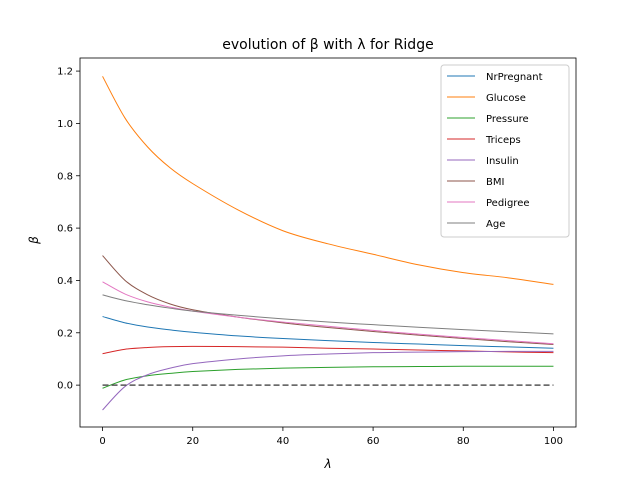  I want to click on series-line-bmi, so click(328, 300).